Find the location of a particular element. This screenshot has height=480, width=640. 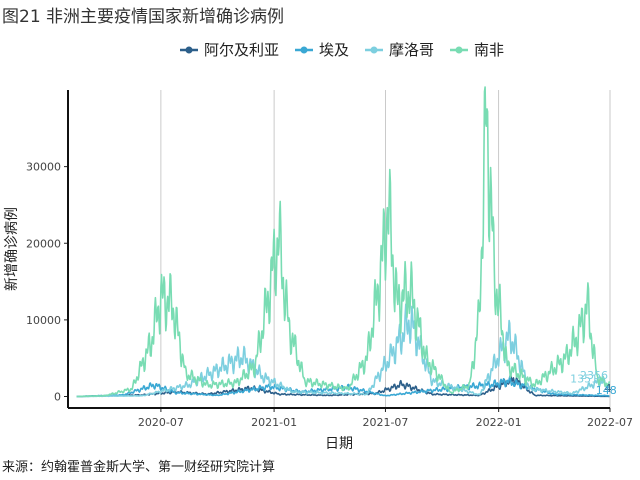

annotation-label: 1351 is located at coordinates (584, 379).